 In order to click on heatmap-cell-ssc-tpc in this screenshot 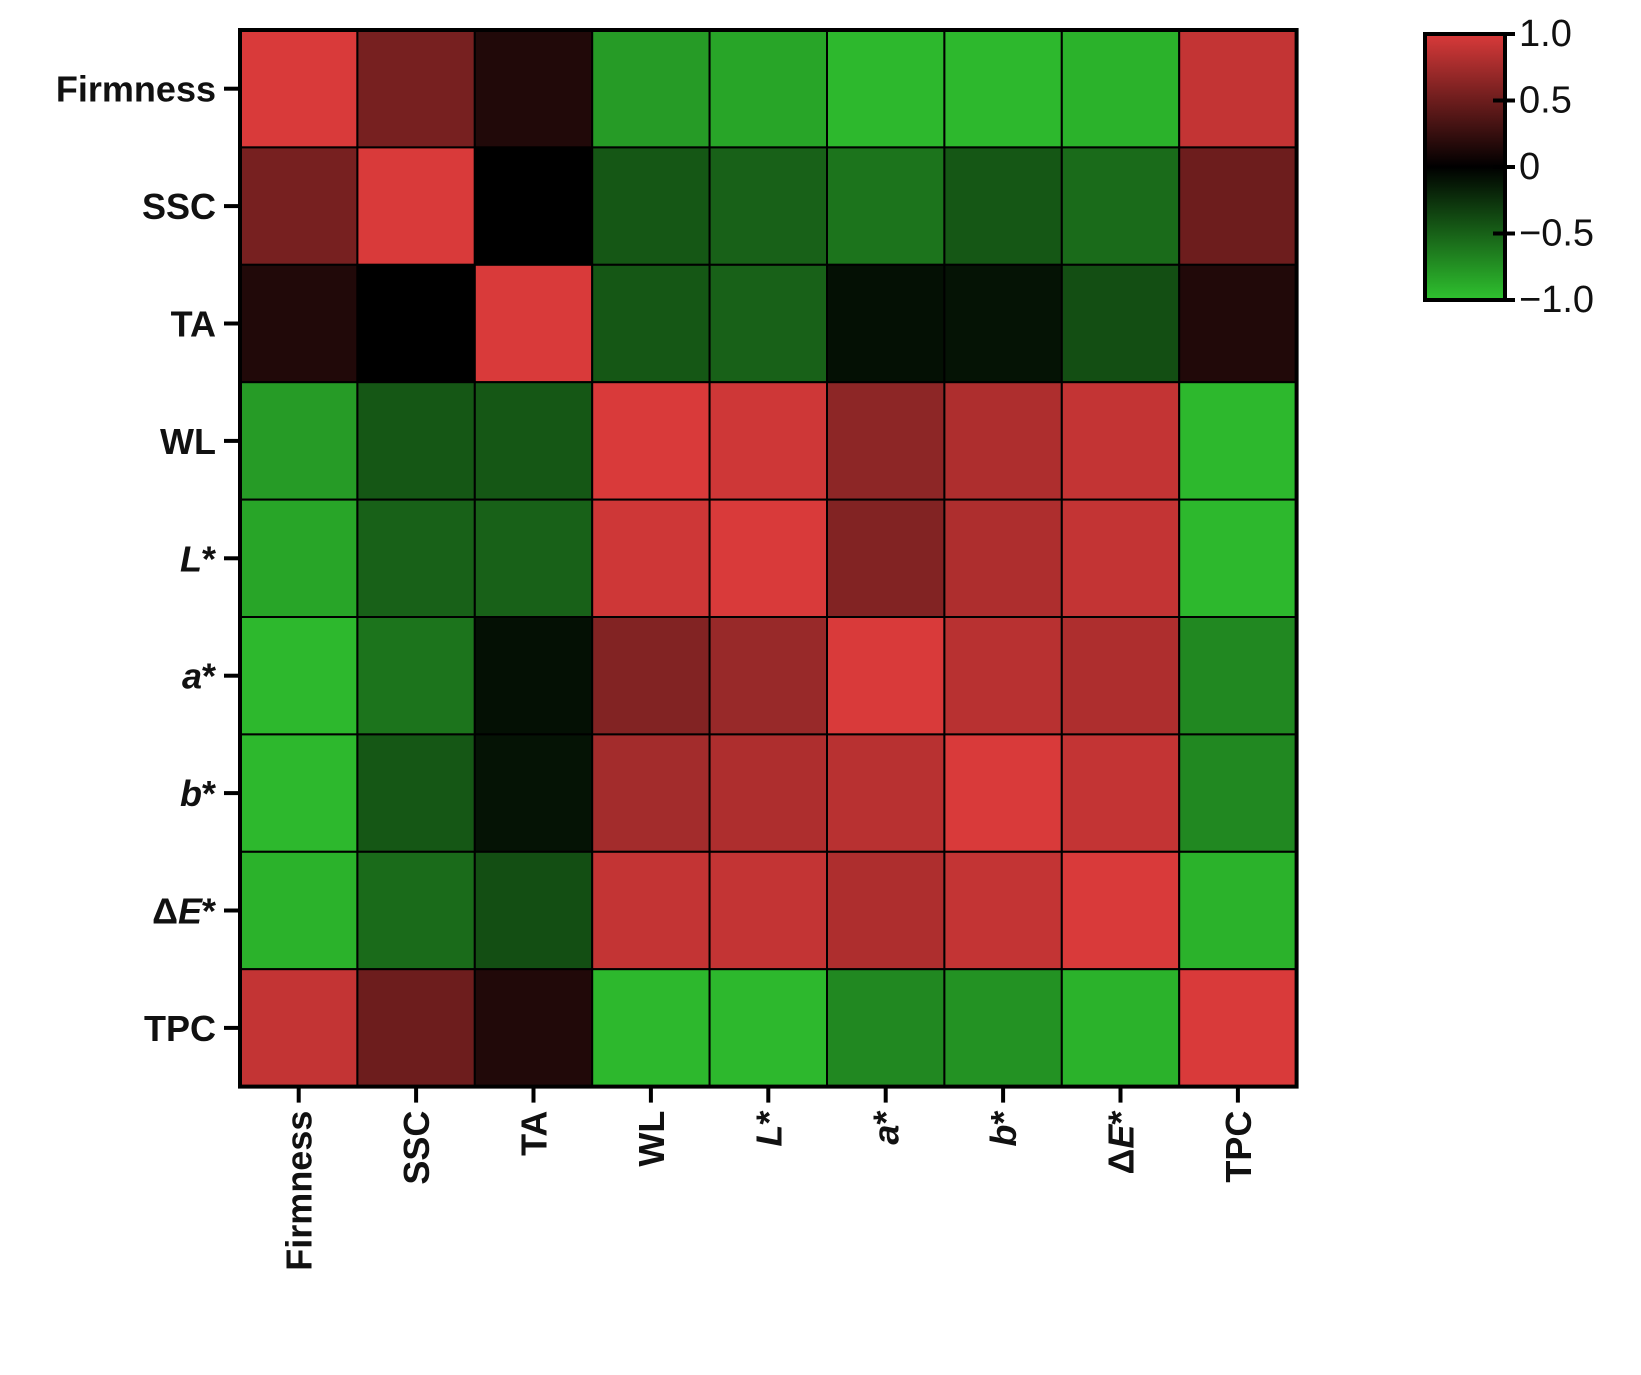, I will do `click(1238, 206)`.